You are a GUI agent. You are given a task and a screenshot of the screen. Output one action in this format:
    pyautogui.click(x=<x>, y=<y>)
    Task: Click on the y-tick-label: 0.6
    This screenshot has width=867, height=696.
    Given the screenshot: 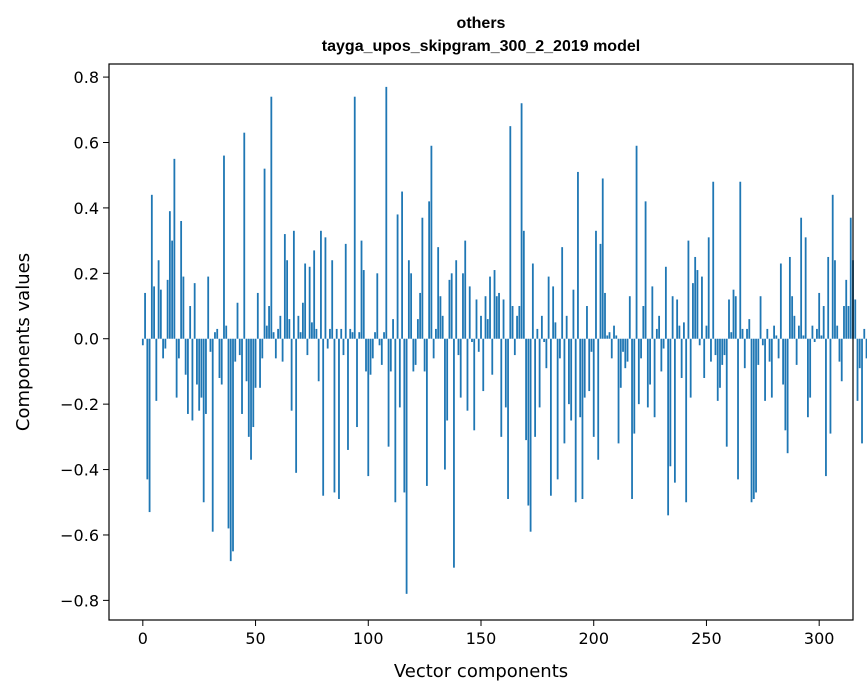 What is the action you would take?
    pyautogui.click(x=86, y=142)
    